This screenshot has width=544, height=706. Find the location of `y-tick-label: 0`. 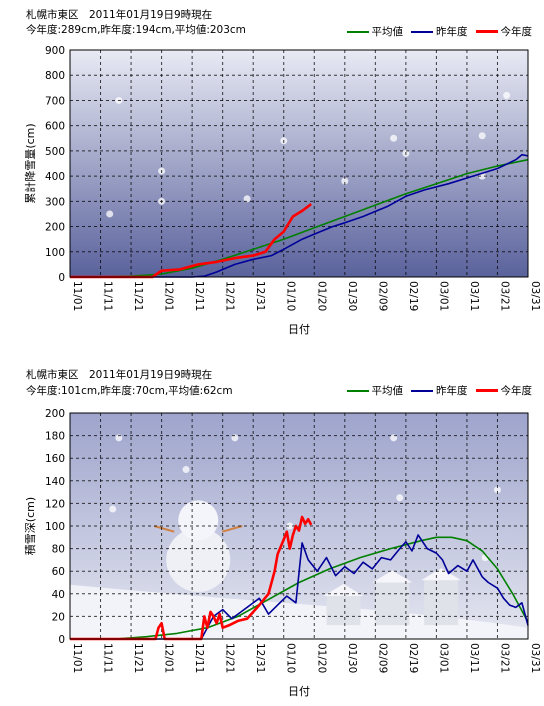

y-tick-label: 0 is located at coordinates (61, 278).